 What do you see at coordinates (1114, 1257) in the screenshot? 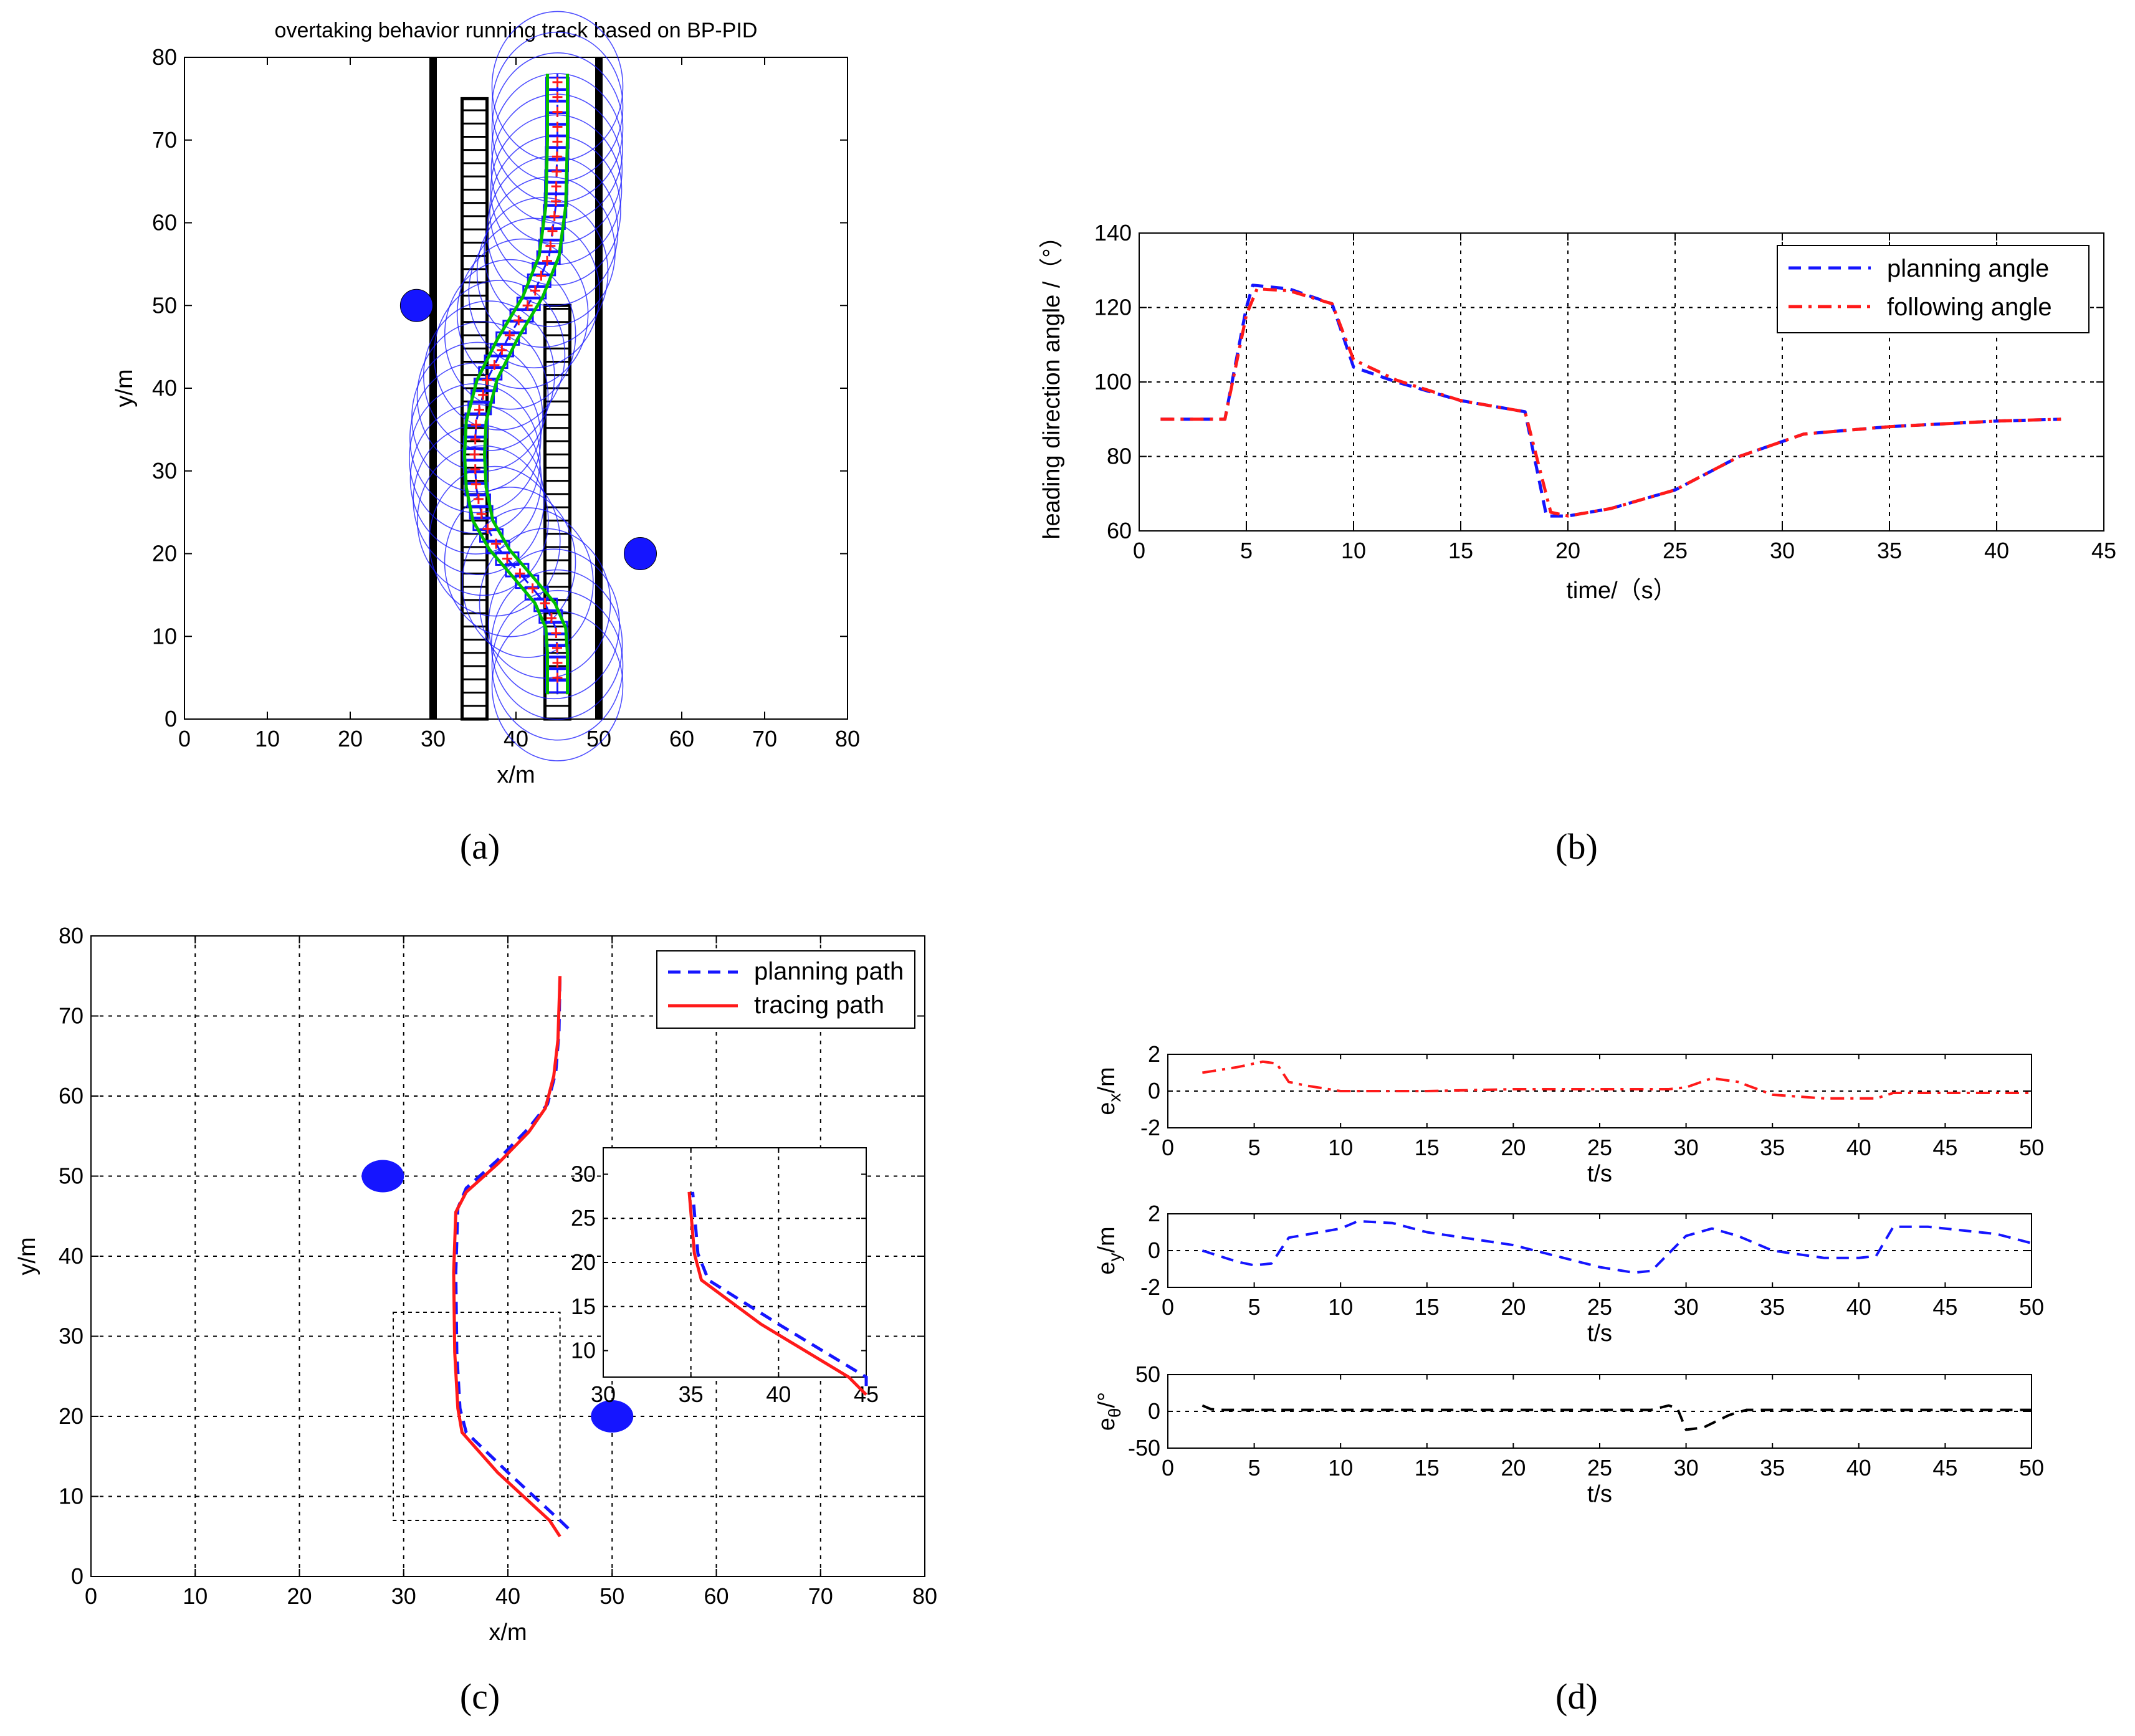
I see `d2-ylabel-sub: y` at bounding box center [1114, 1257].